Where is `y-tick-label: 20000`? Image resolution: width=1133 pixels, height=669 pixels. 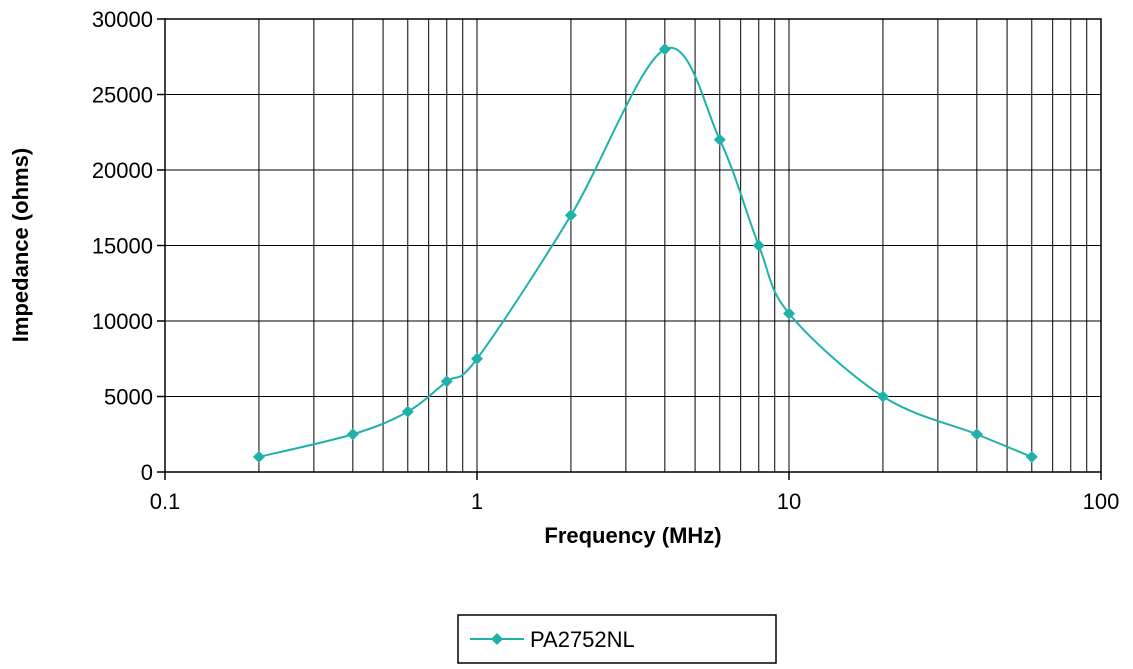
y-tick-label: 20000 is located at coordinates (122, 170).